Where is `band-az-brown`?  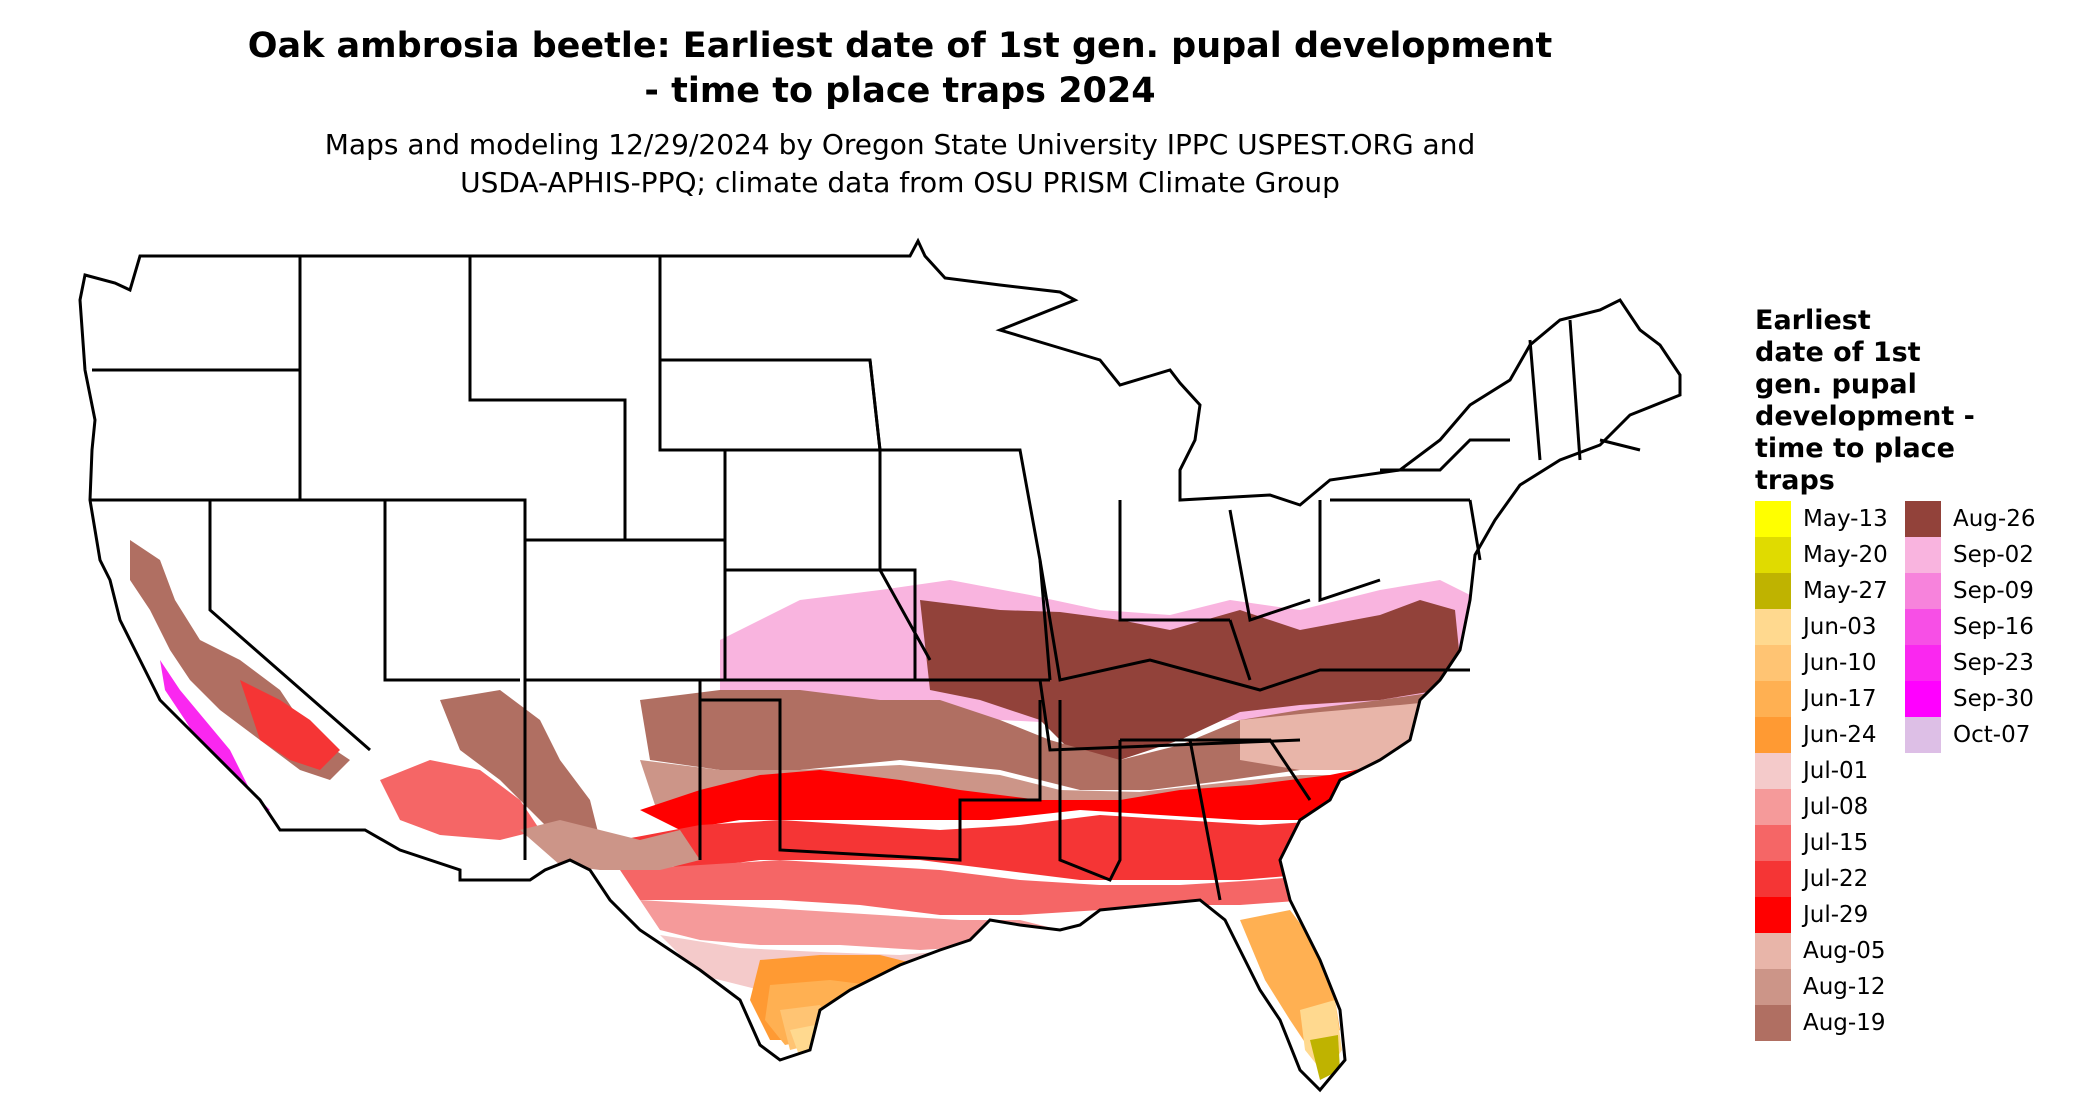
band-az-brown is located at coordinates (520, 770).